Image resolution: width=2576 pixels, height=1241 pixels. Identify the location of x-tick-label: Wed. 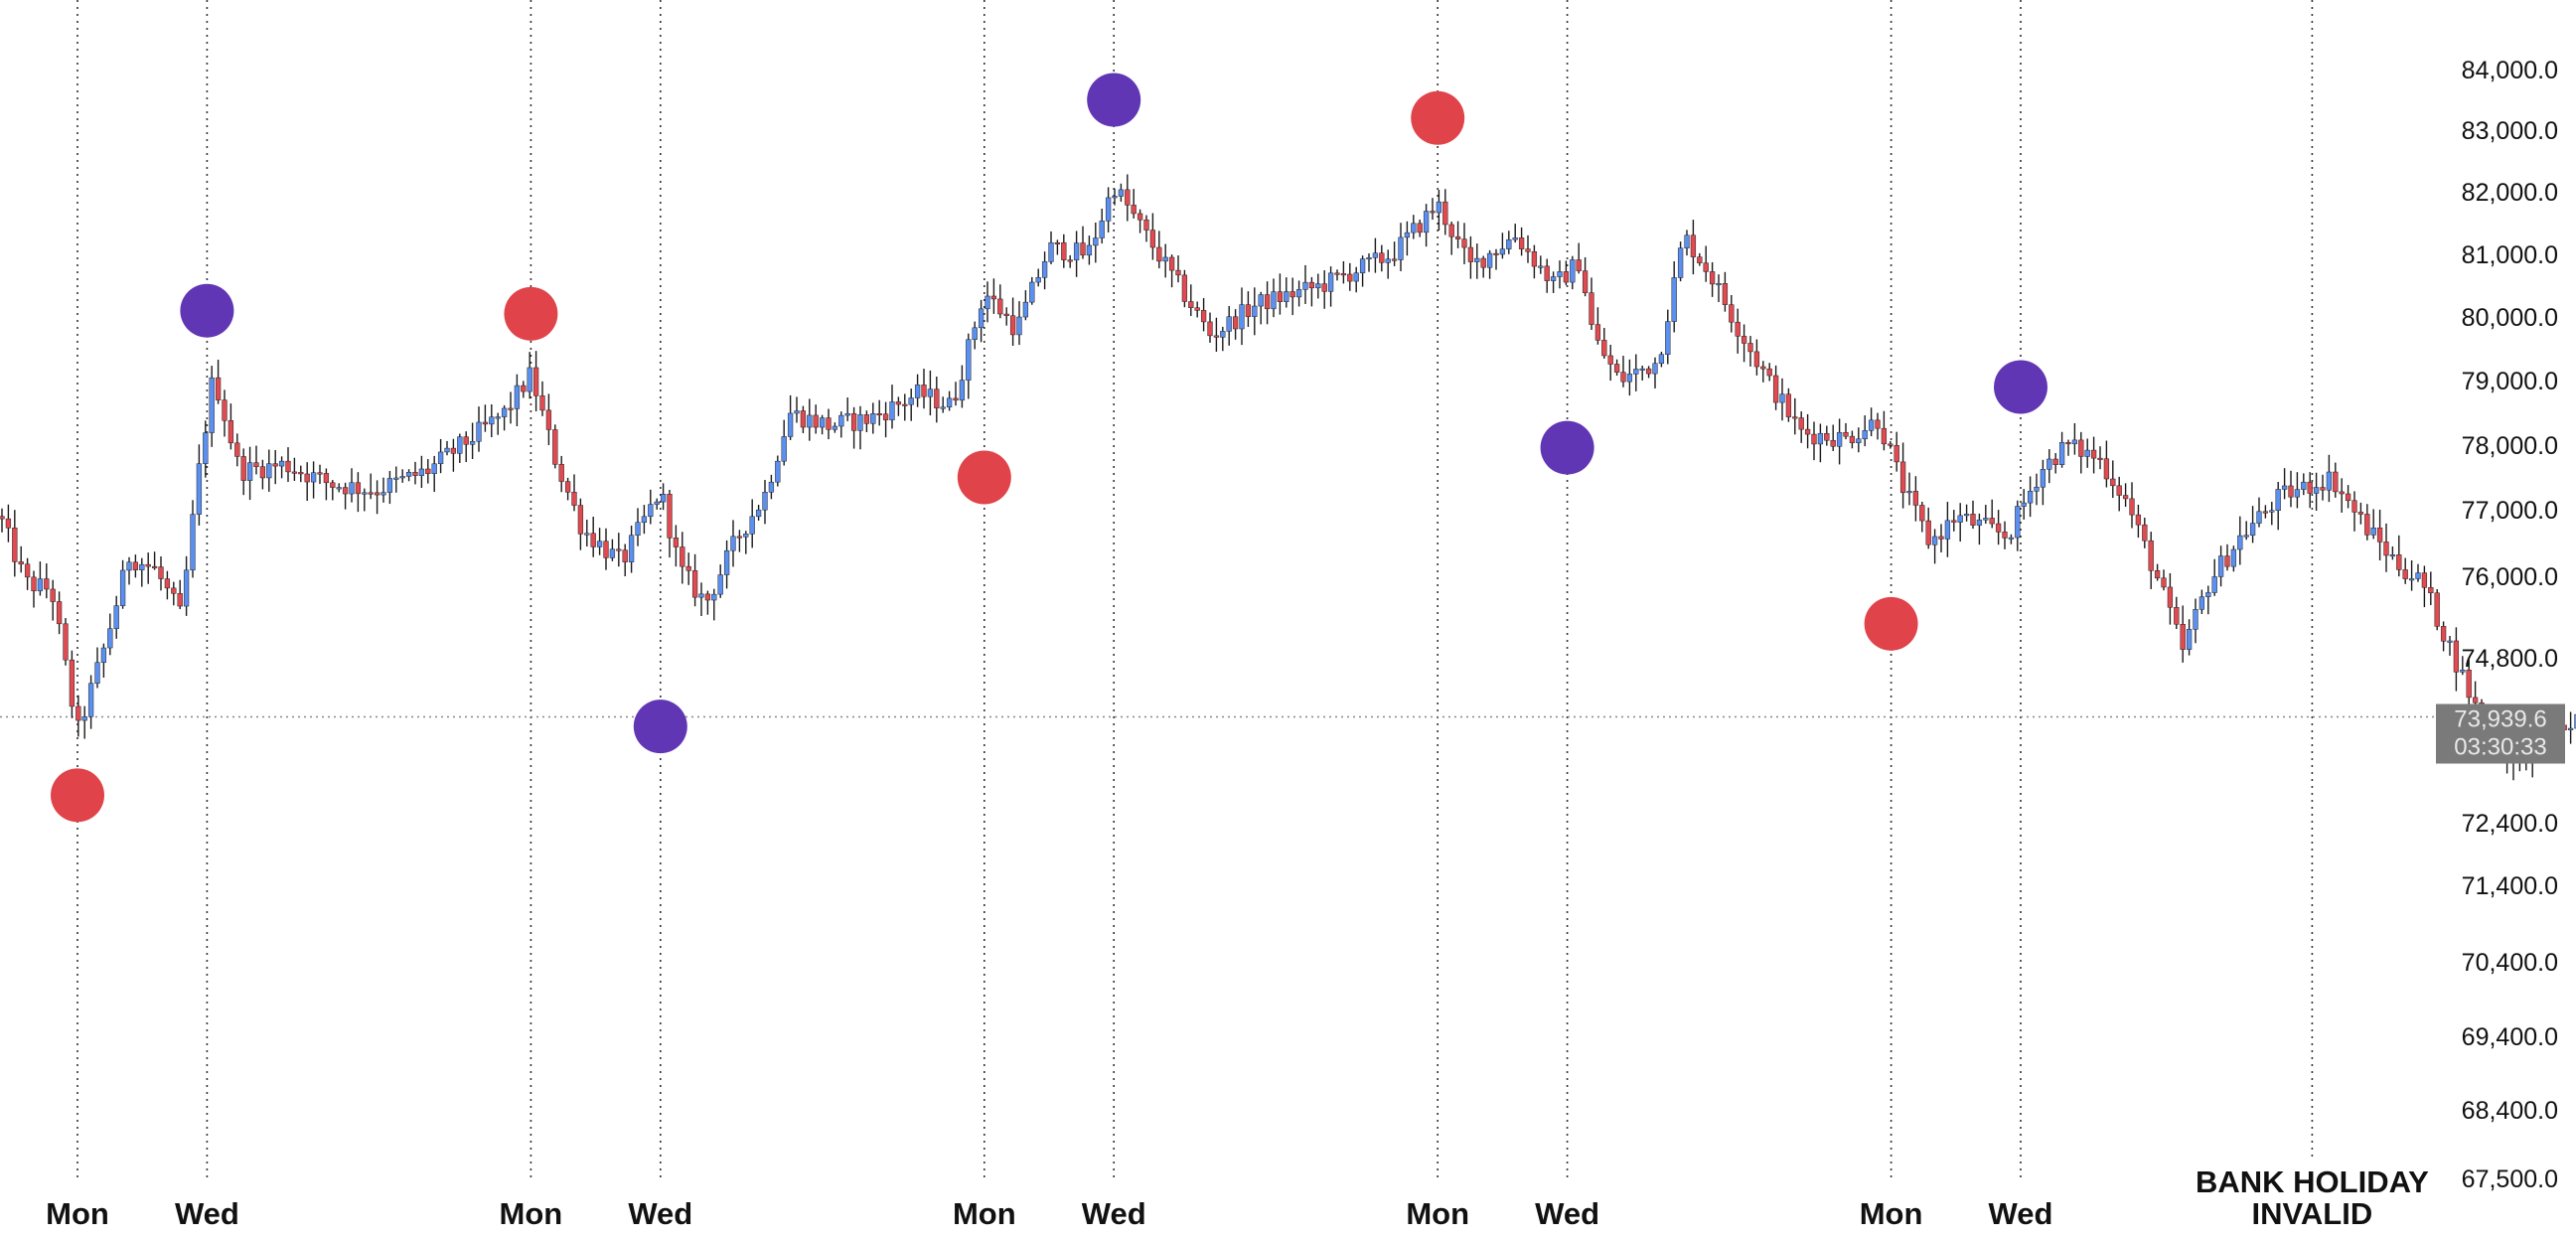
(2021, 1213).